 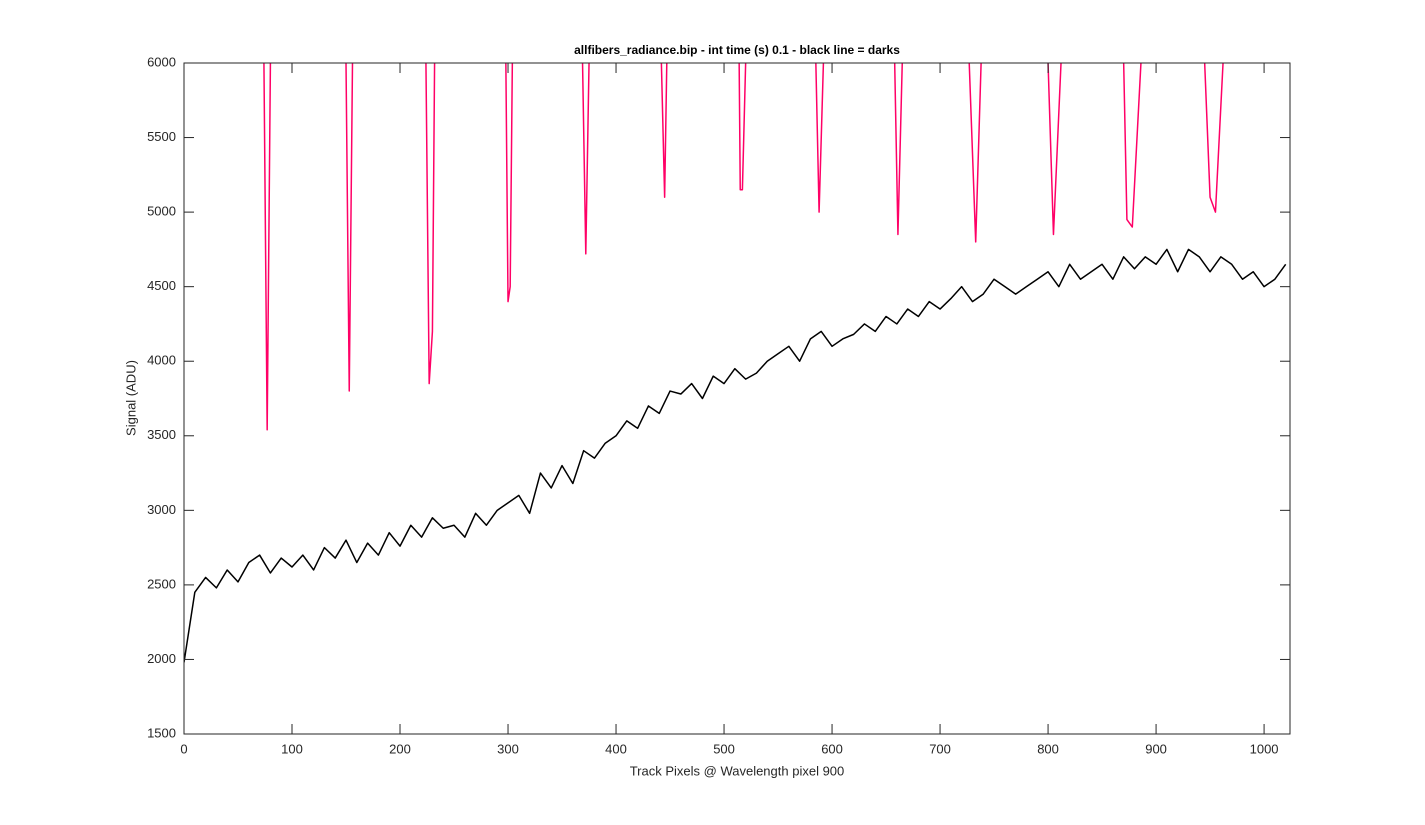 I want to click on x-tick-label: 0, so click(x=183, y=748).